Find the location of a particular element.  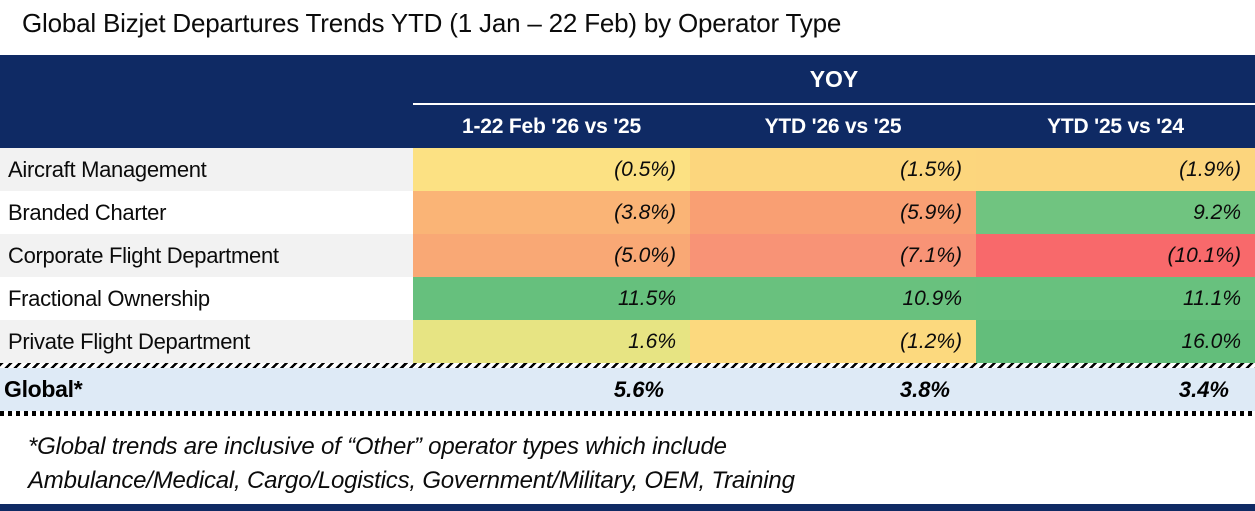

value-cell: (1.2%) is located at coordinates (833, 341).